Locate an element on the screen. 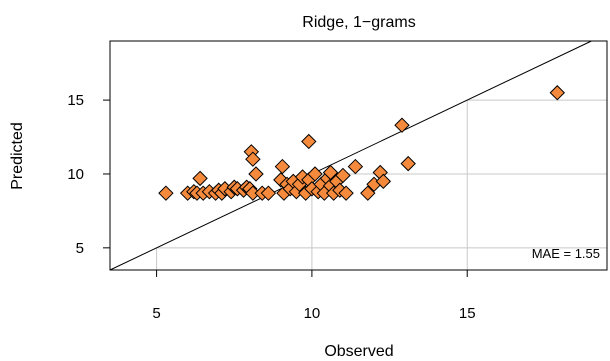  y-tick-label: 5 is located at coordinates (80, 248).